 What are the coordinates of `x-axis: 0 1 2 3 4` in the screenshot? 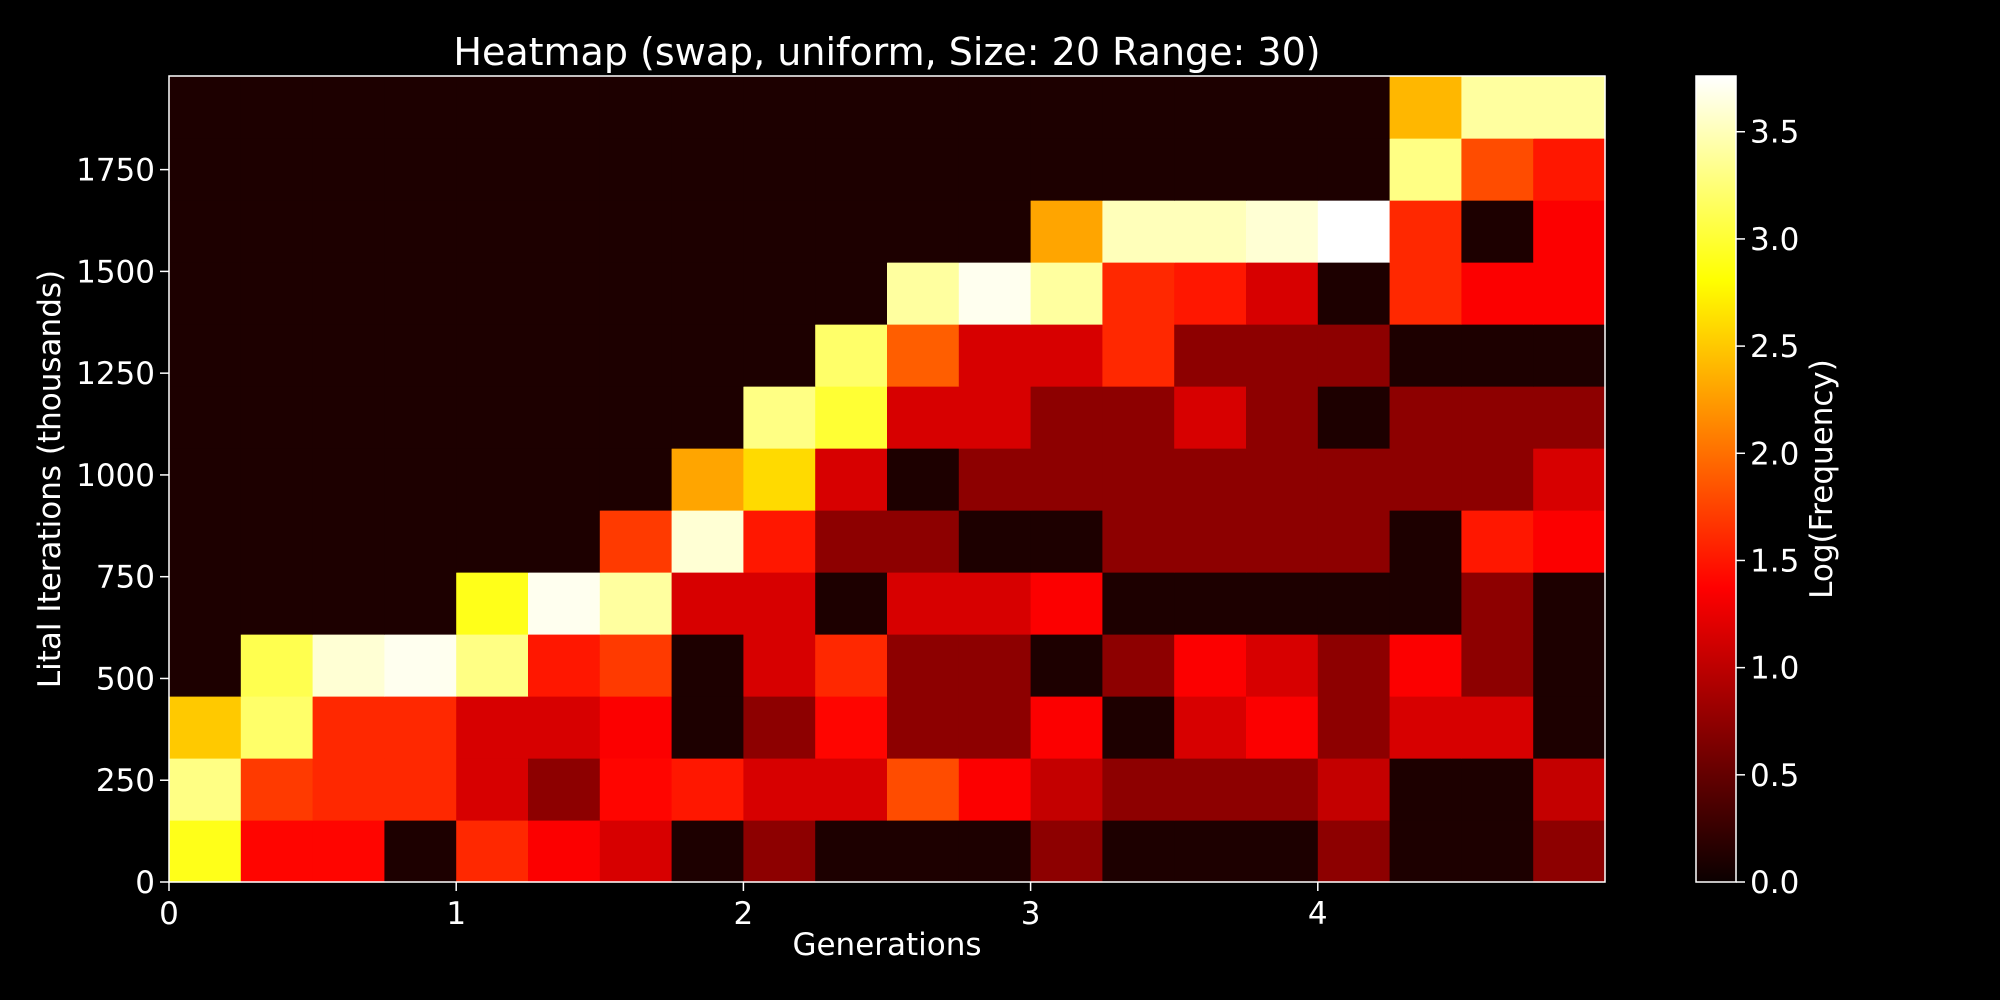 It's located at (743, 907).